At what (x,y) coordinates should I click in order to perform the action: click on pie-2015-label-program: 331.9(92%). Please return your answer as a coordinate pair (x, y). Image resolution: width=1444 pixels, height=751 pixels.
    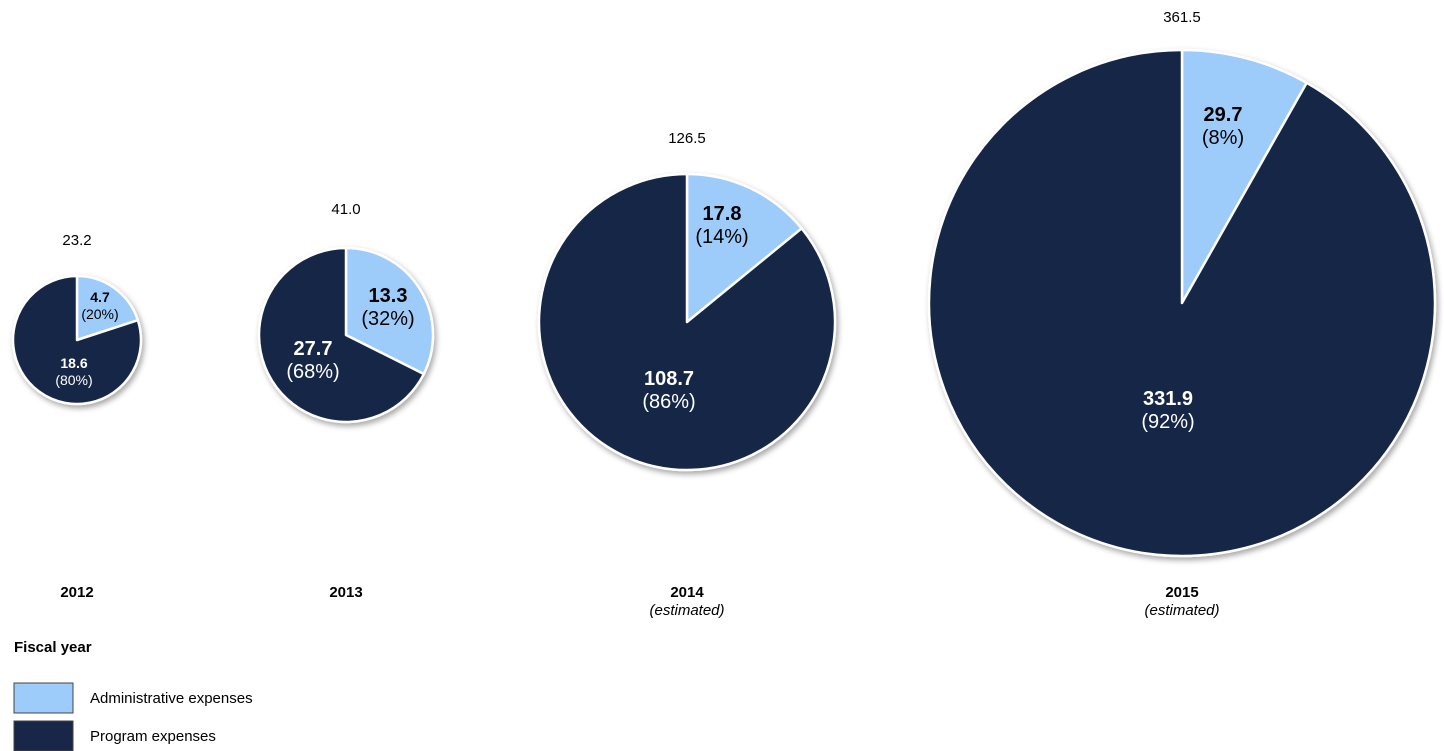
    Looking at the image, I should click on (1167, 410).